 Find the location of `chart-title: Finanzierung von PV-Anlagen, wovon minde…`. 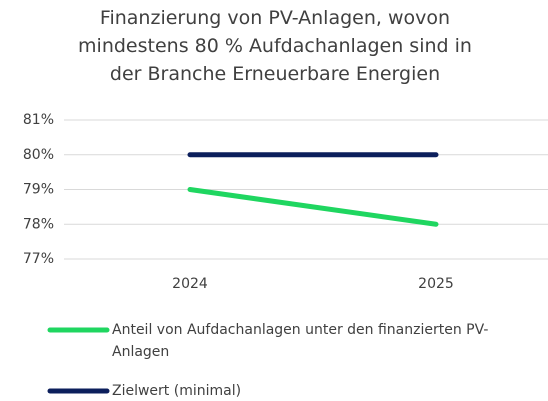

chart-title: Finanzierung von PV-Anlagen, wovon minde… is located at coordinates (275, 46).